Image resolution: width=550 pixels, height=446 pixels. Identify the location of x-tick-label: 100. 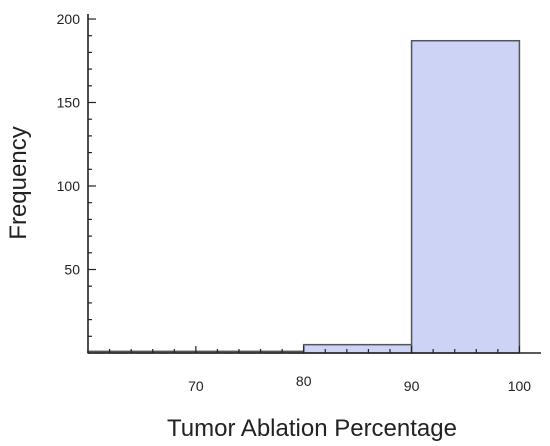
(520, 386).